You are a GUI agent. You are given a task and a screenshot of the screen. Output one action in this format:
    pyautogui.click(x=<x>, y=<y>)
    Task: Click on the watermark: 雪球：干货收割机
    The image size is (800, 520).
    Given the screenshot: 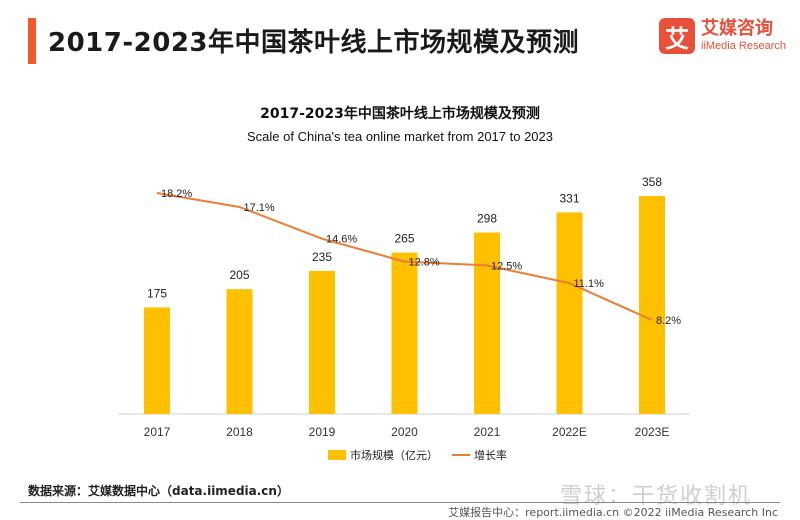 What is the action you would take?
    pyautogui.click(x=656, y=496)
    